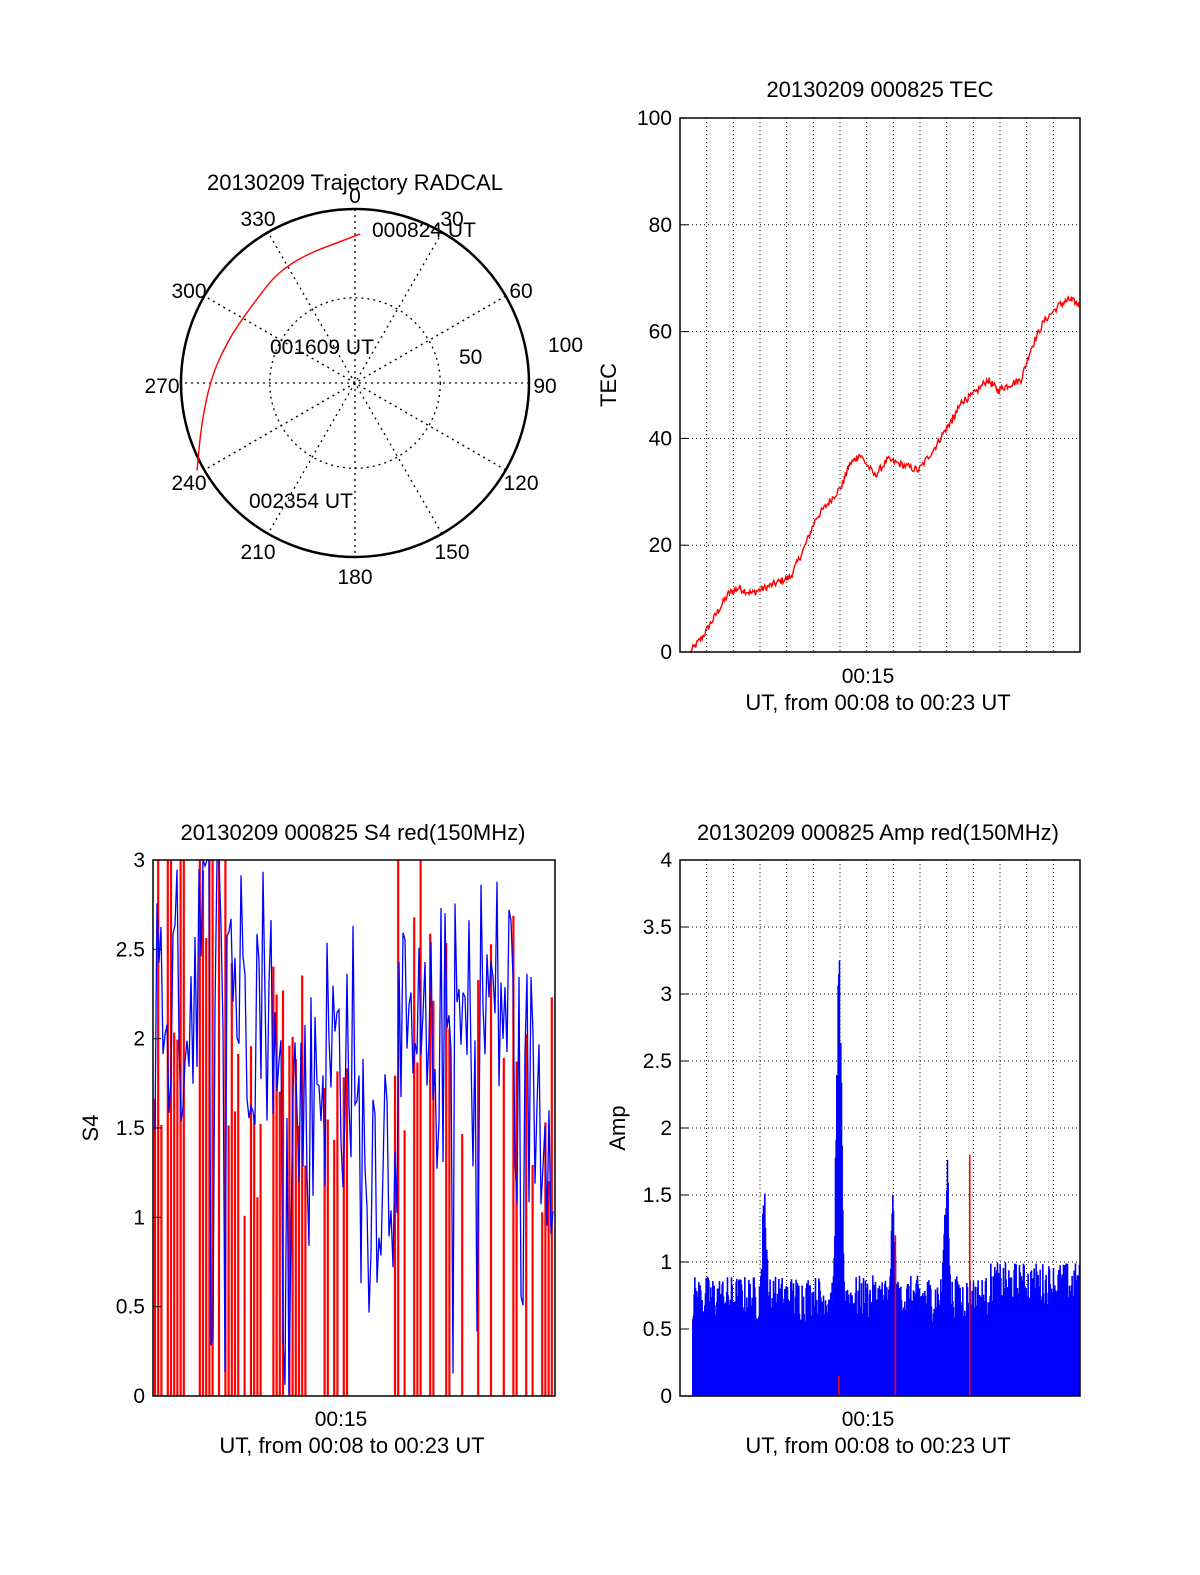 Image resolution: width=1200 pixels, height=1575 pixels. I want to click on azimuth-label-240: 240, so click(188, 483).